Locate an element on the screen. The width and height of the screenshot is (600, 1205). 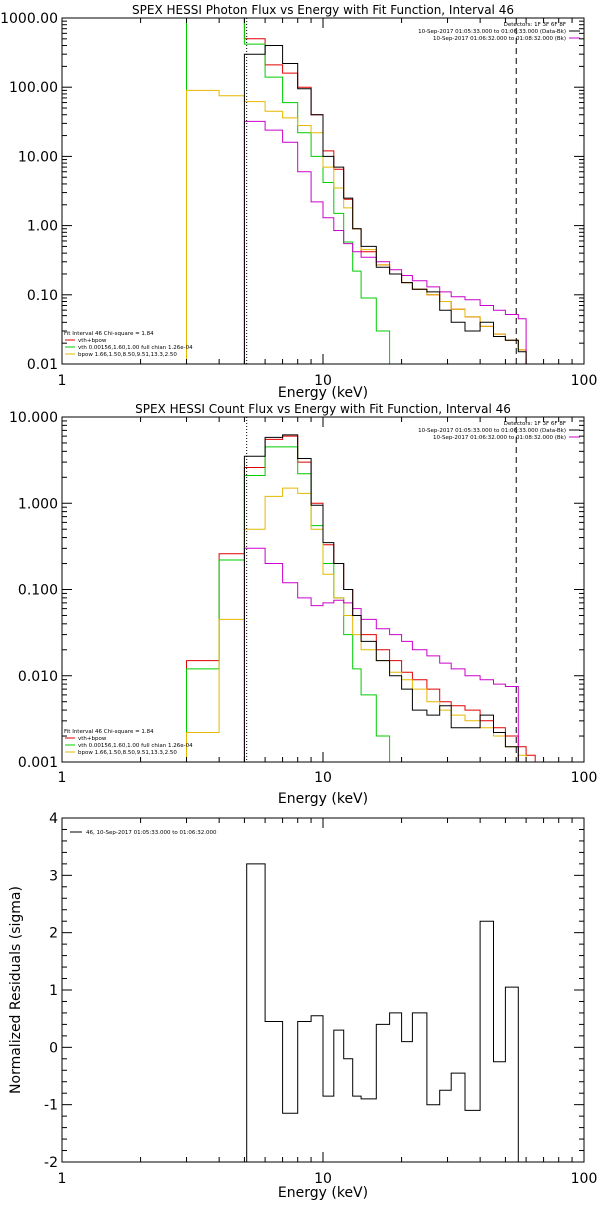
series-vth is located at coordinates (288, 191).